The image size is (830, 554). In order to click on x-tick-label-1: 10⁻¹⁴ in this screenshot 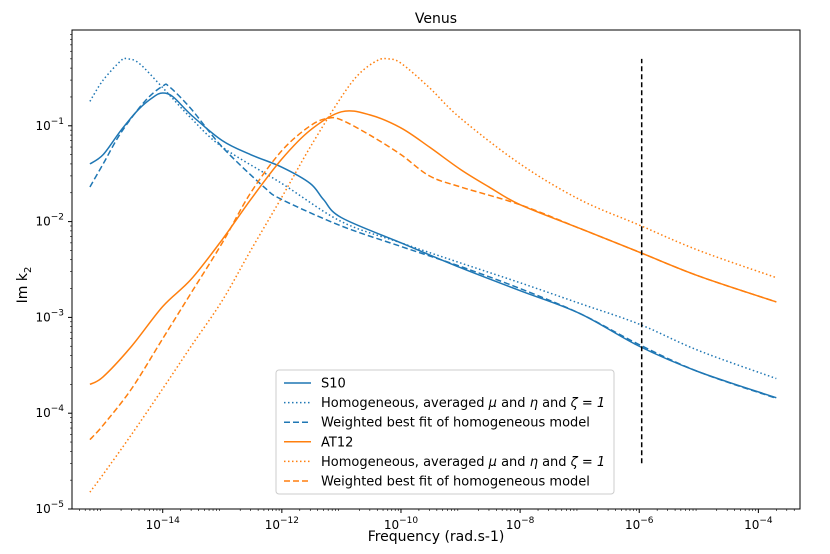, I will do `click(163, 524)`.